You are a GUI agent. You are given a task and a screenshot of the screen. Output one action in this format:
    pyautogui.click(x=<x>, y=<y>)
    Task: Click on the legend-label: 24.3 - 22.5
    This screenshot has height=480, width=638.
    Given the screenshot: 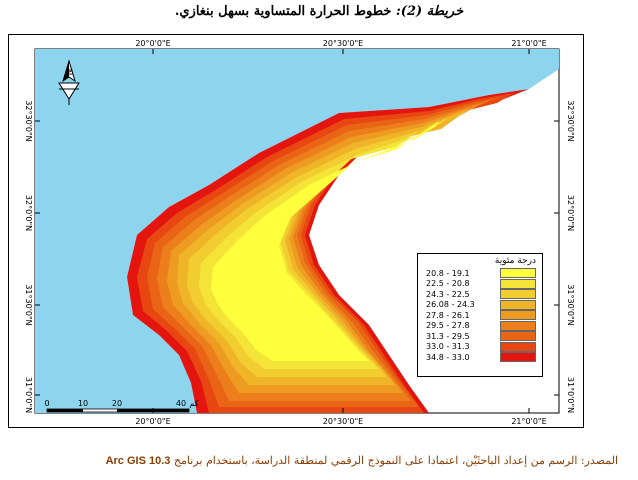 What is the action you would take?
    pyautogui.click(x=448, y=294)
    